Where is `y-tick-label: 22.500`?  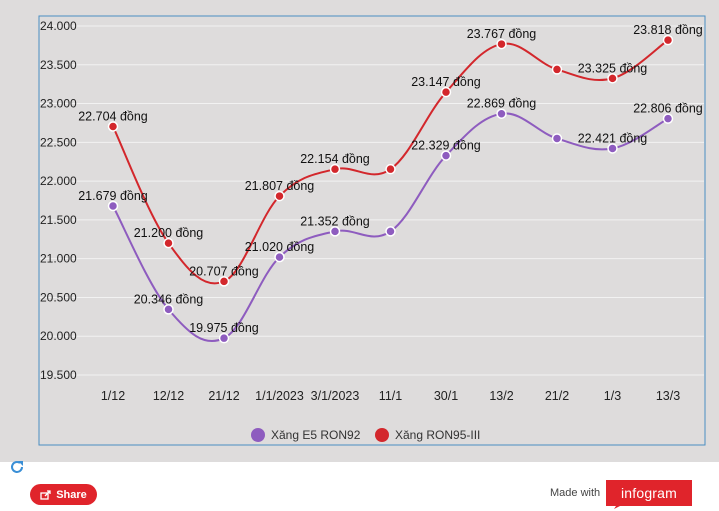 y-tick-label: 22.500 is located at coordinates (58, 142).